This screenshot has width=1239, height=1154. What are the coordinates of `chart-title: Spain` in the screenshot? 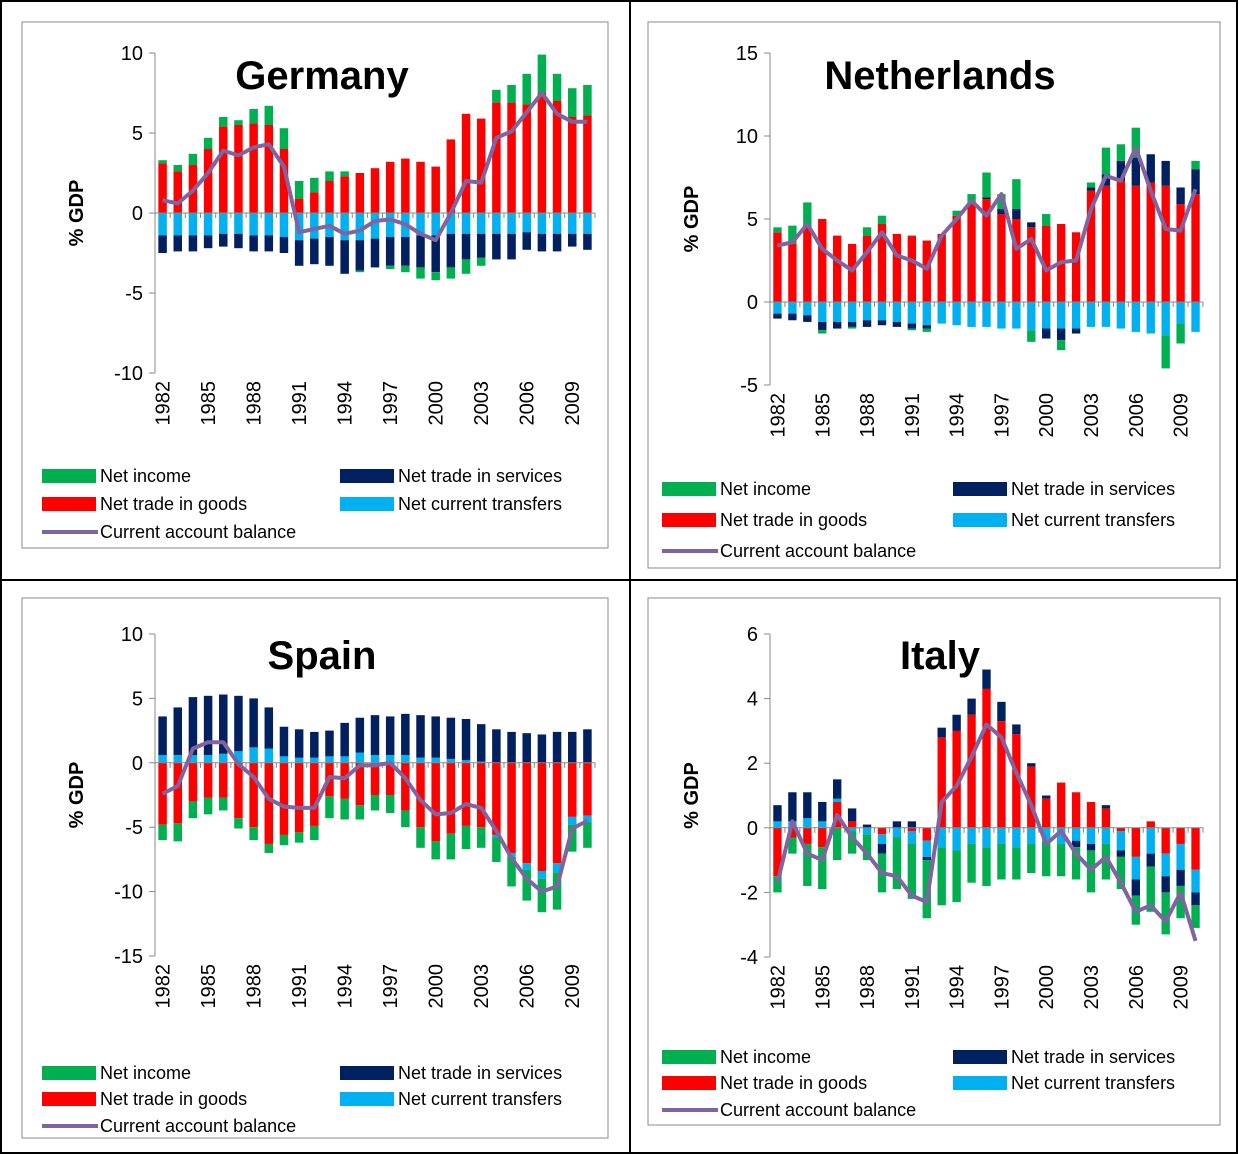 It's located at (322, 656).